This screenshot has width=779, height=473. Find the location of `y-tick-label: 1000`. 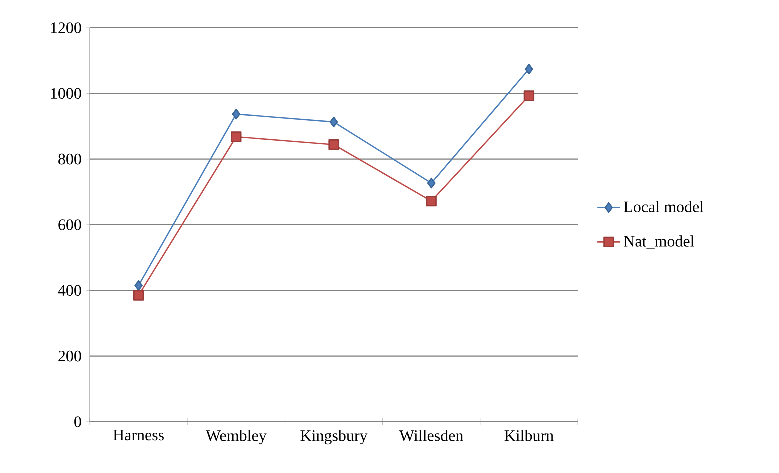

y-tick-label: 1000 is located at coordinates (66, 94).